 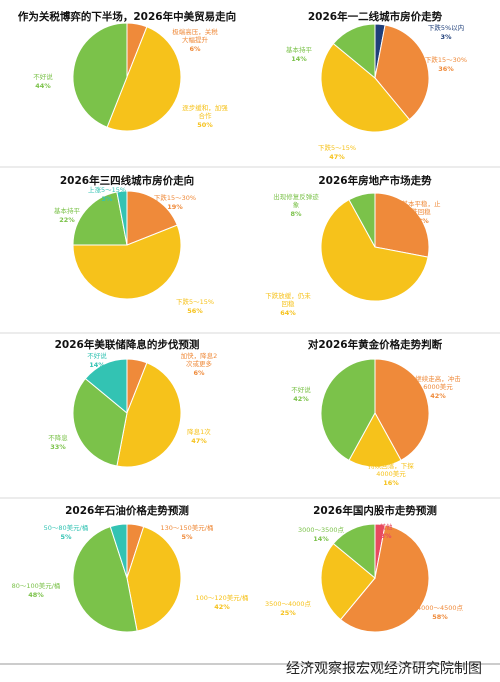 What do you see at coordinates (43, 86) in the screenshot?
I see `slice-value-label: 44%` at bounding box center [43, 86].